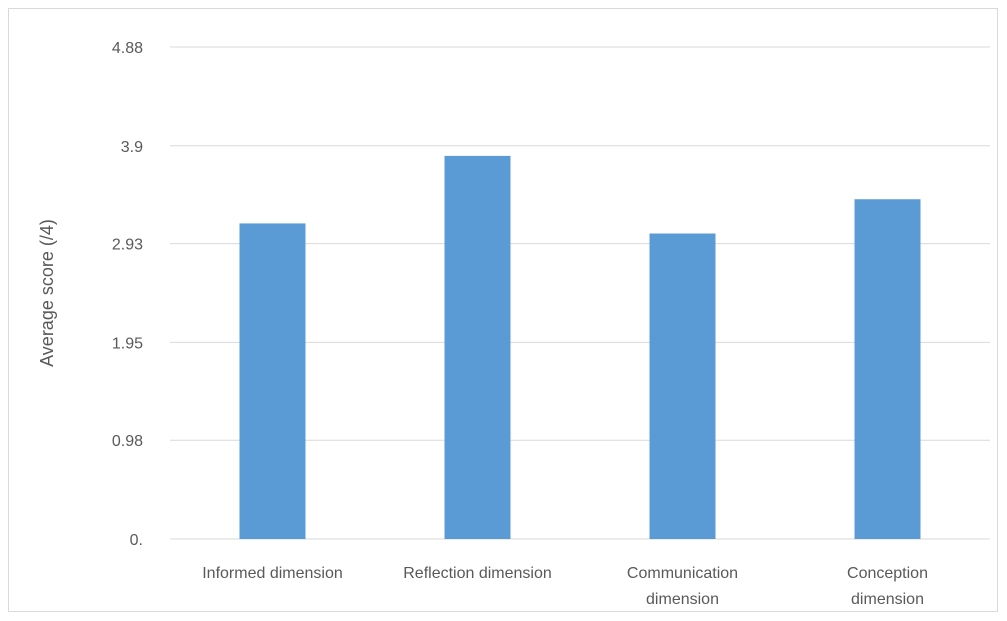 The image size is (1007, 621). I want to click on x-tick-label: Reflection dimension, so click(477, 573).